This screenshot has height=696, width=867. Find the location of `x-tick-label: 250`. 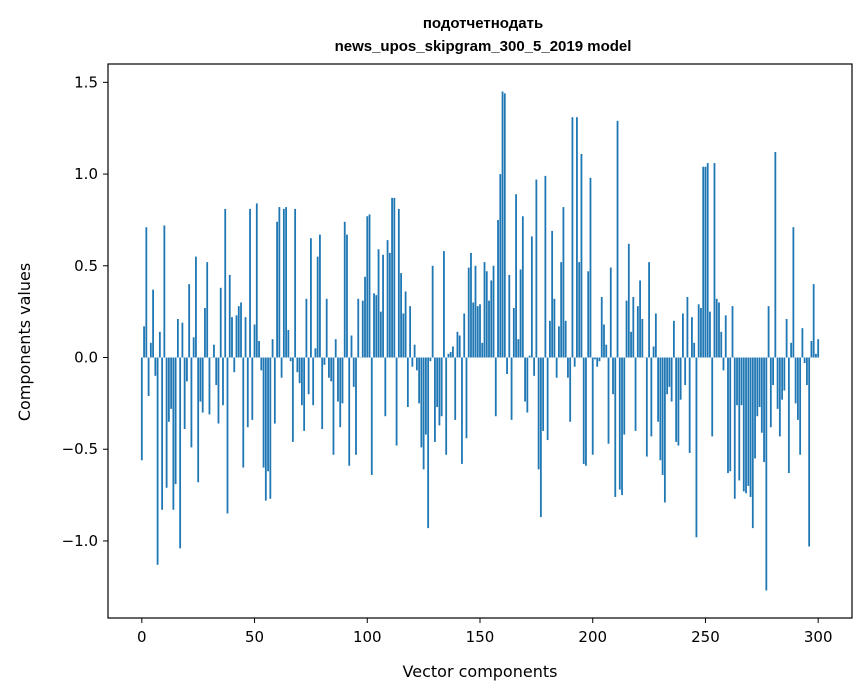

x-tick-label: 250 is located at coordinates (705, 637).